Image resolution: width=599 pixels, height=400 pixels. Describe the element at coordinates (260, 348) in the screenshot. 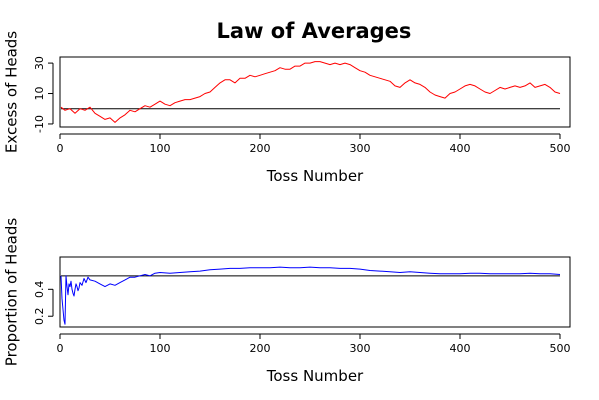

I see `proportion-heads-x-tick-label: 200` at that location.